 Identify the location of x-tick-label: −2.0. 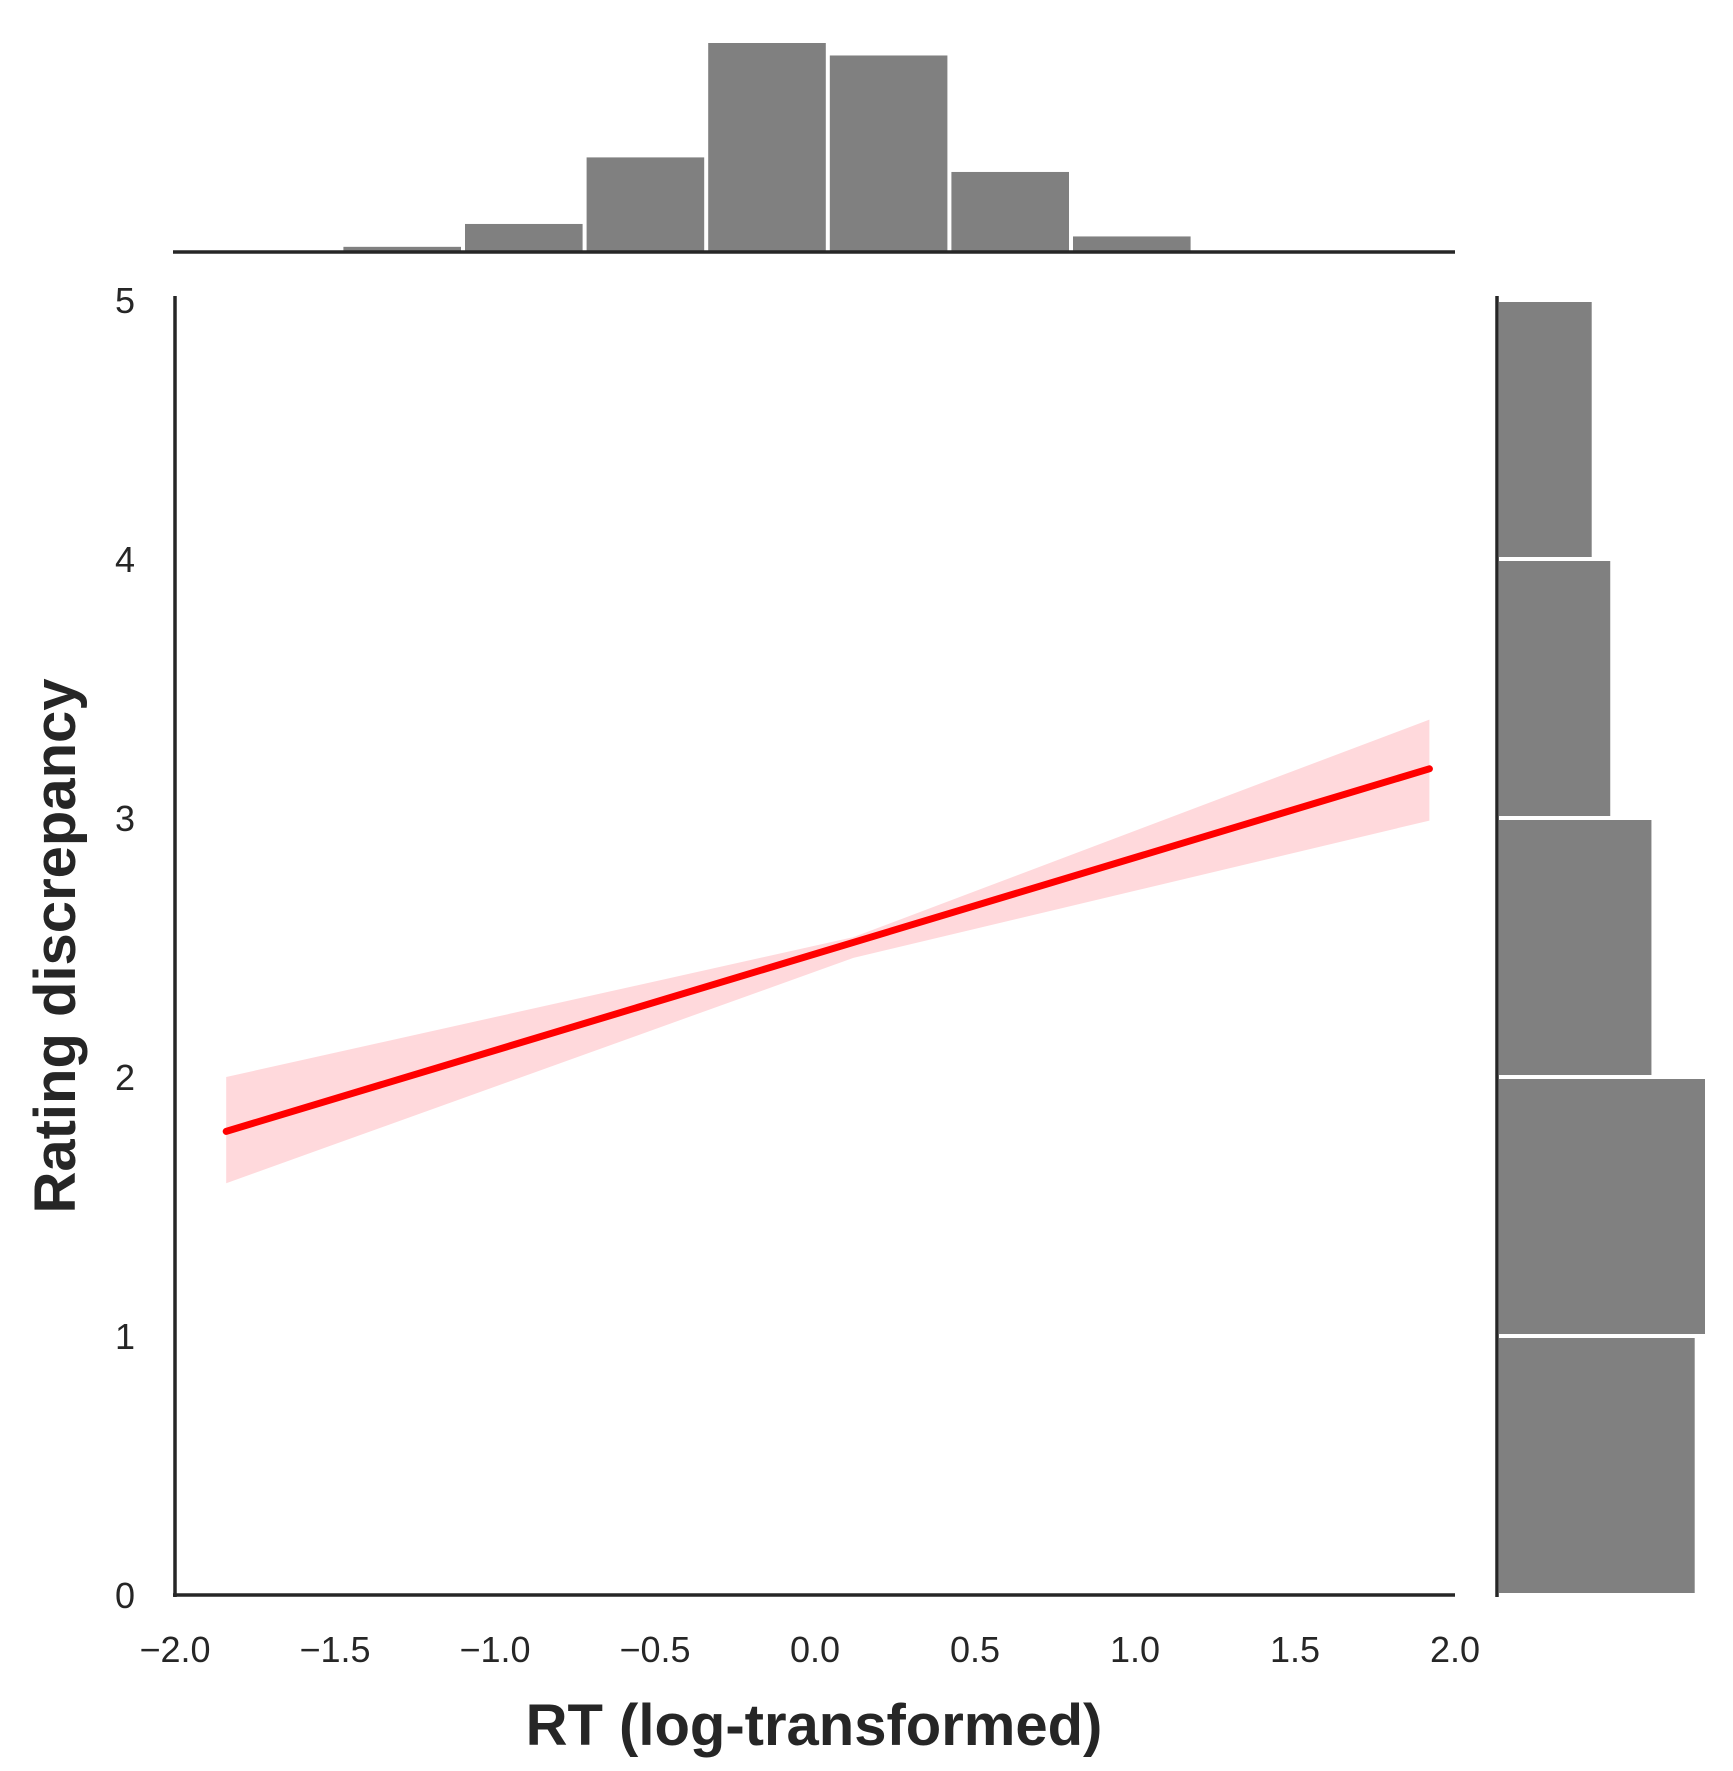
(174, 1649).